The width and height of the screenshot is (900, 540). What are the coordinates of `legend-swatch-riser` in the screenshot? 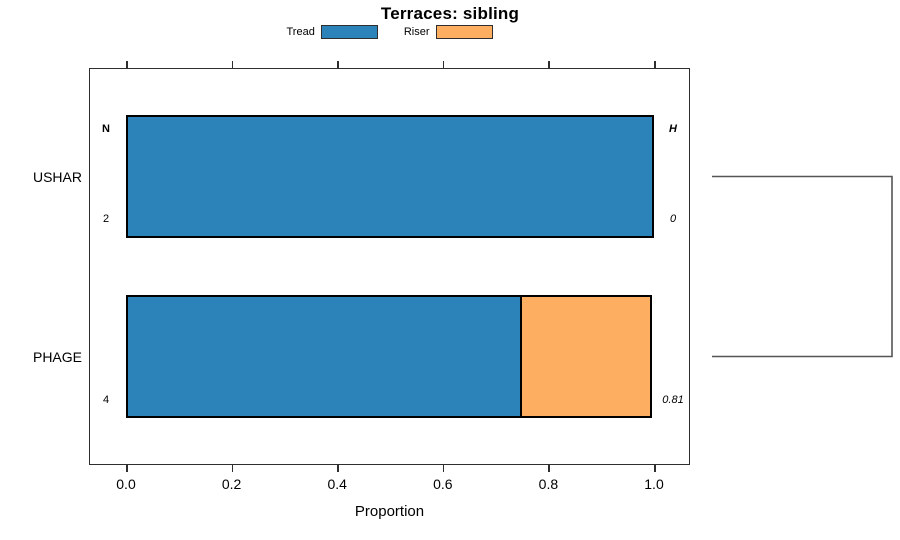 It's located at (464, 32).